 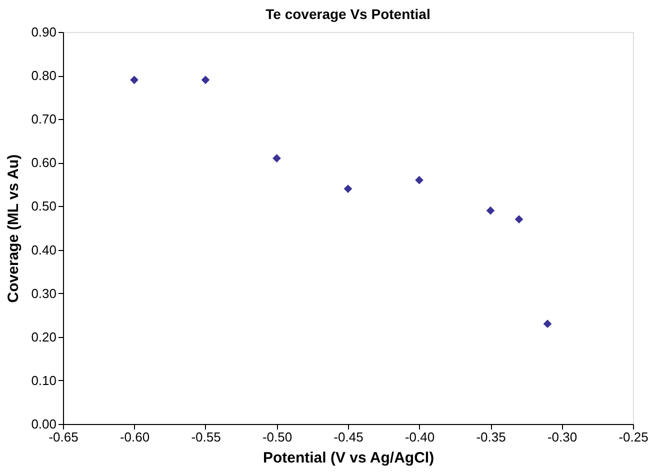 What do you see at coordinates (43, 424) in the screenshot?
I see `y-tick-label: 0.00` at bounding box center [43, 424].